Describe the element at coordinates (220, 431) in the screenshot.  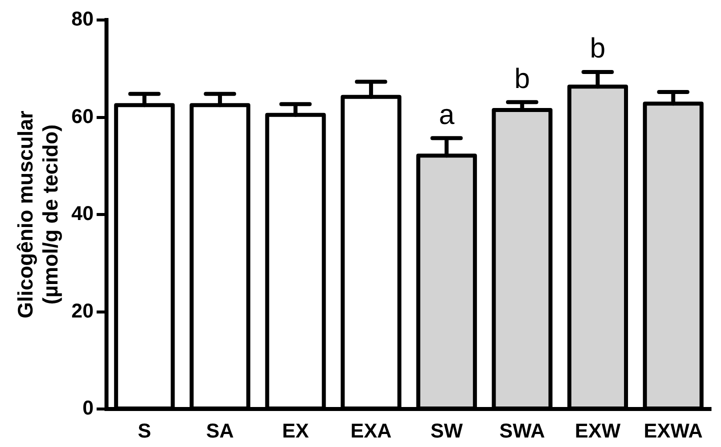
I see `x-tick-label: SA` at that location.